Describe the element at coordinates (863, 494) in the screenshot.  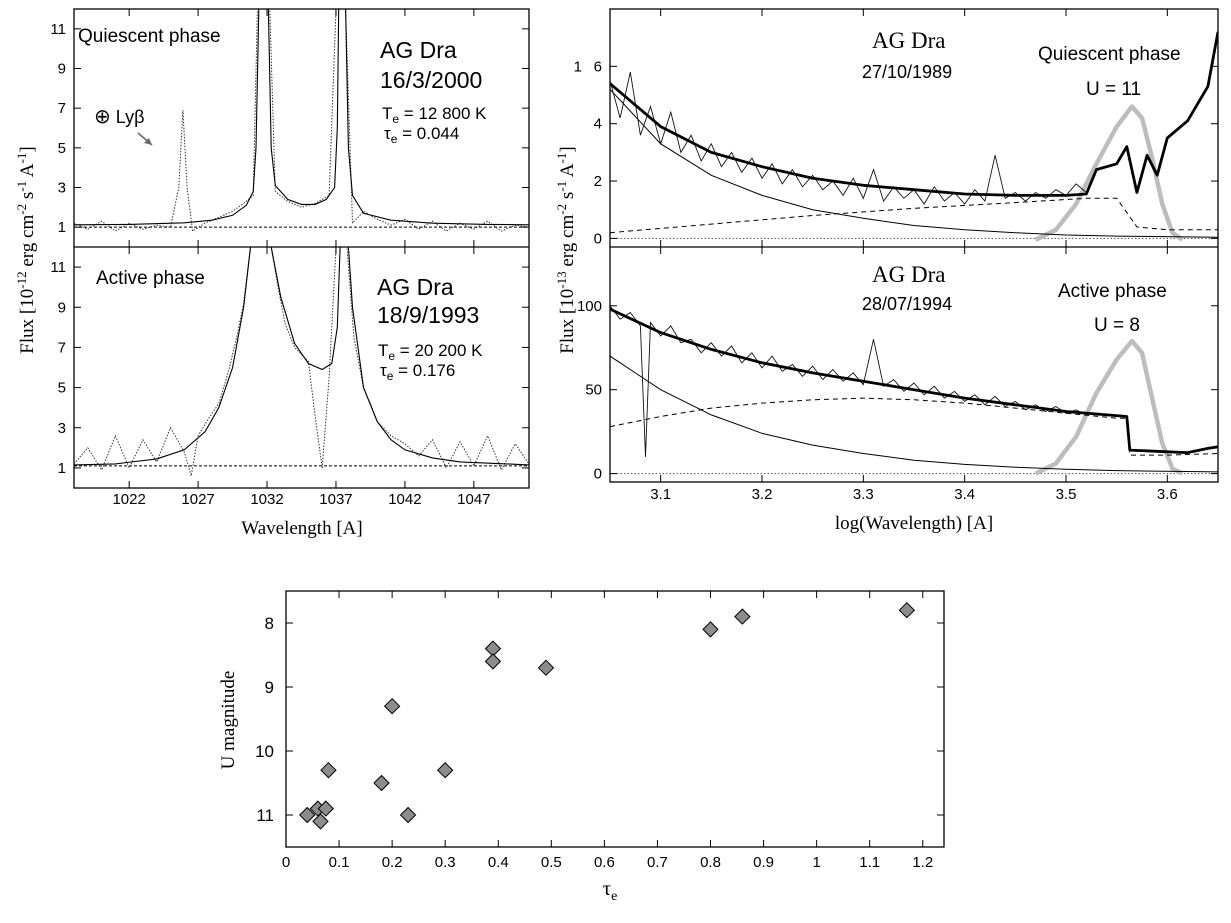
I see `sed-x-tick-label: 3.3` at that location.